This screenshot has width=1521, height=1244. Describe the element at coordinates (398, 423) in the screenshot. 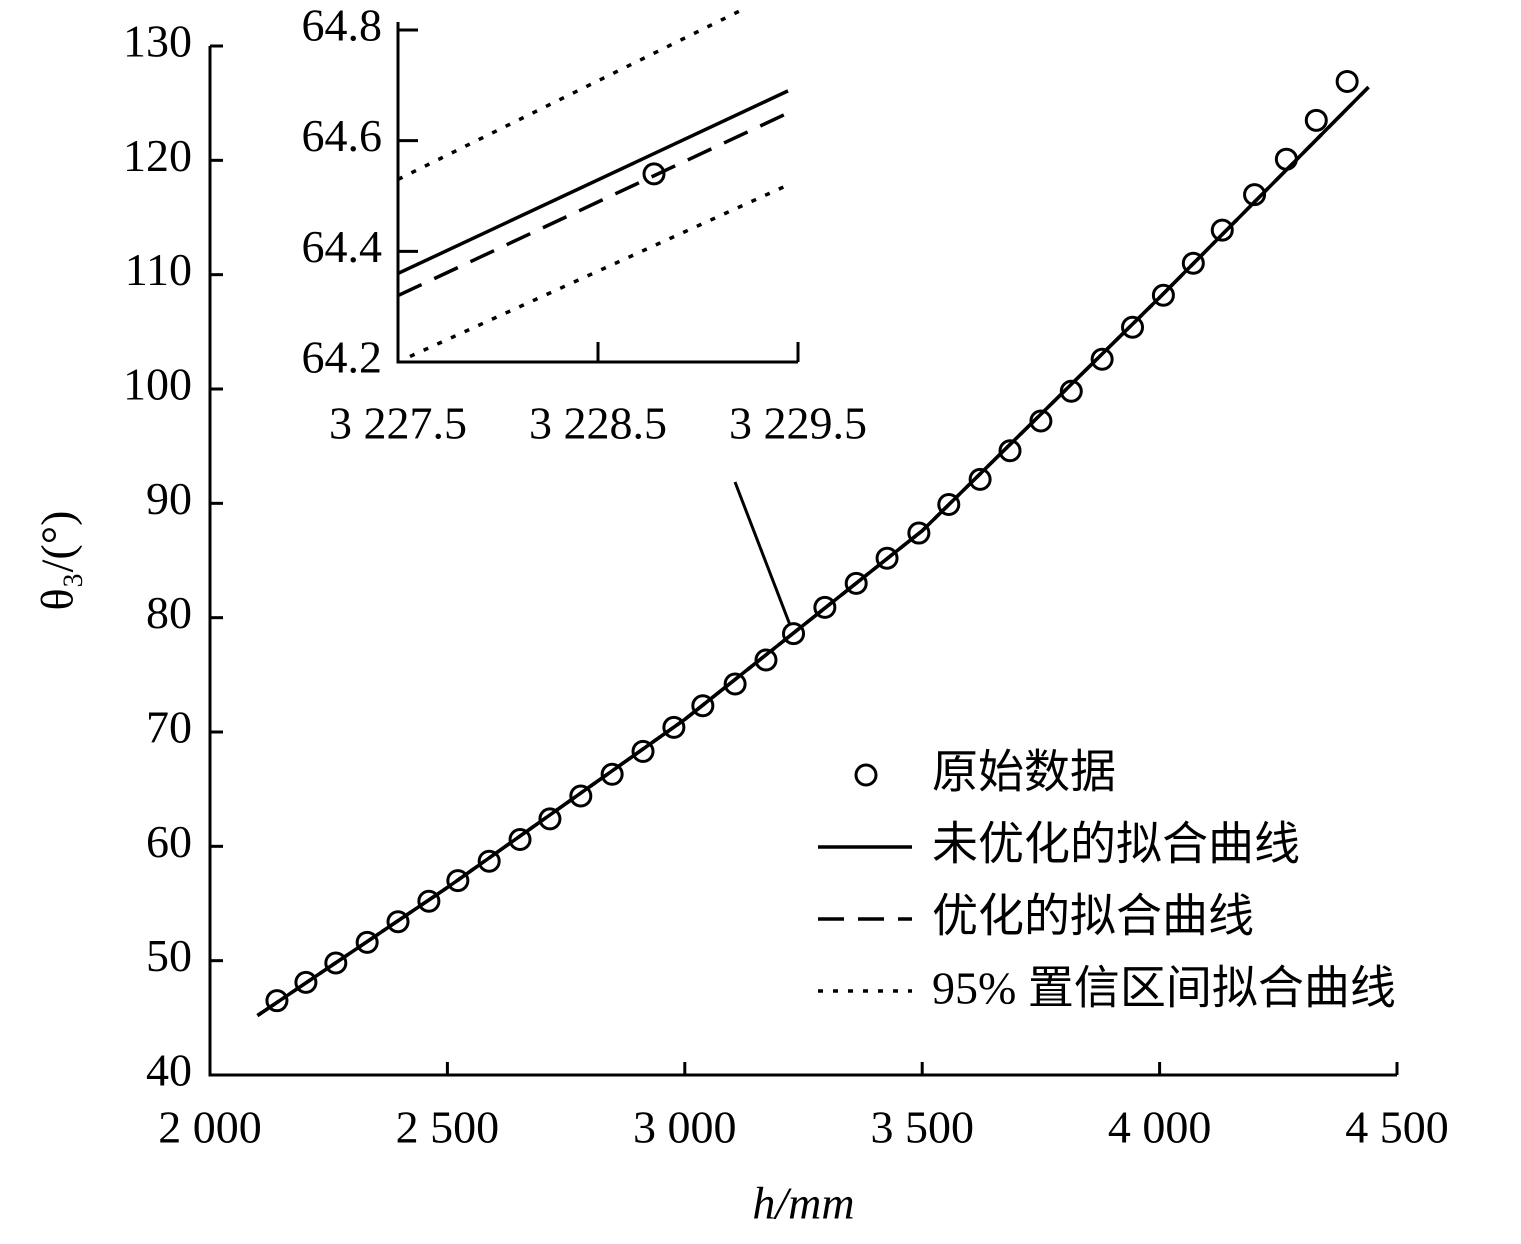

I see `x-tick-label: 3 227.5` at that location.